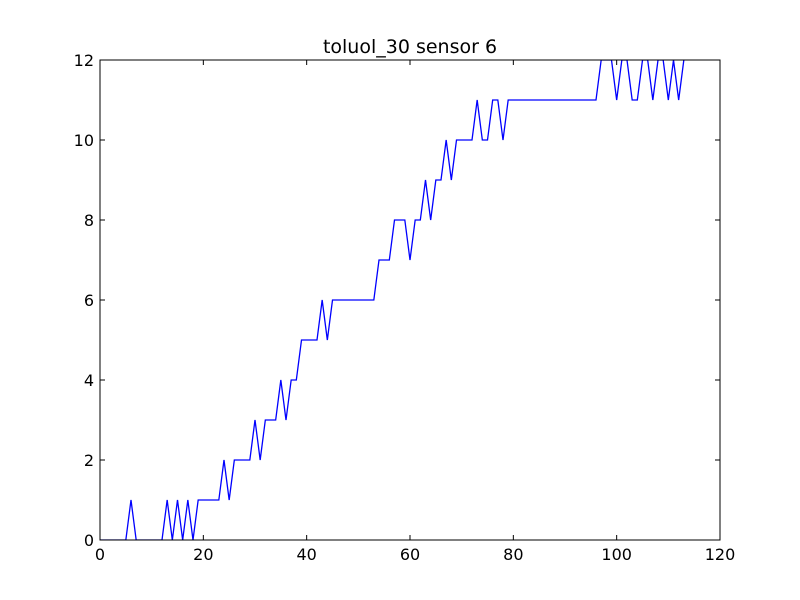 The height and width of the screenshot is (600, 800). What do you see at coordinates (89, 460) in the screenshot?
I see `y-tick-label: 2` at bounding box center [89, 460].